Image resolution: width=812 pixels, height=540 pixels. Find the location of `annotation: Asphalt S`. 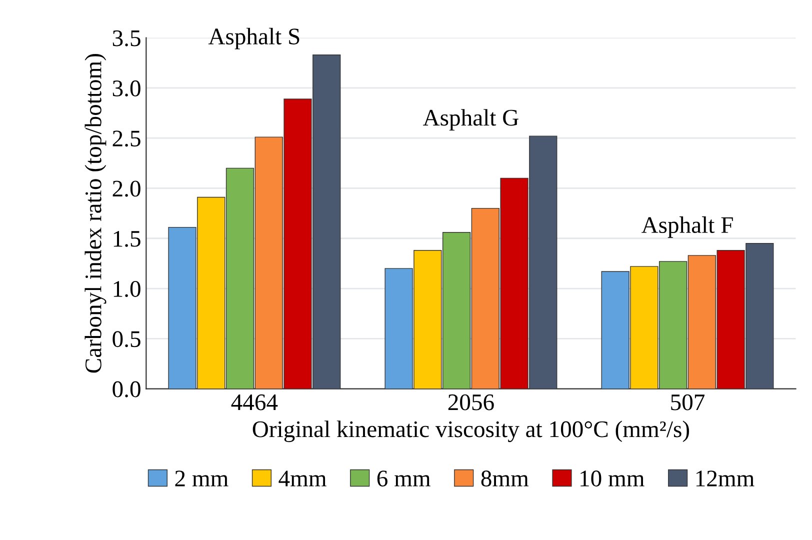

annotation: Asphalt S is located at coordinates (254, 39).